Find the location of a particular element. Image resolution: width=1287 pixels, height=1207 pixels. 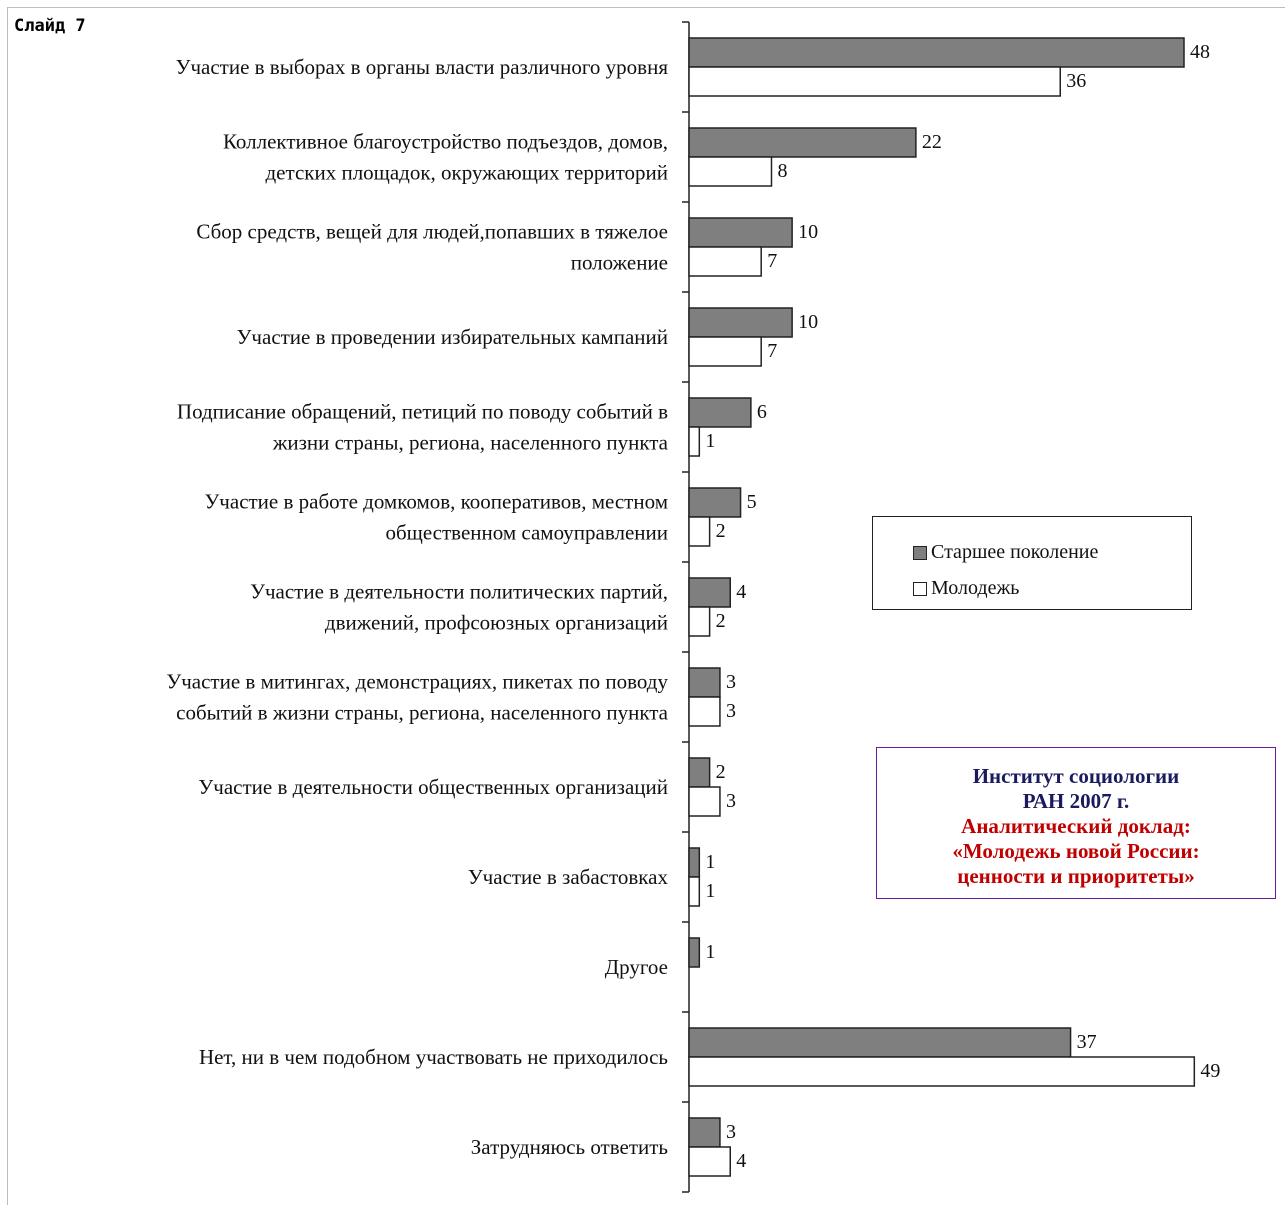

data-label-older: 48 is located at coordinates (1200, 52).